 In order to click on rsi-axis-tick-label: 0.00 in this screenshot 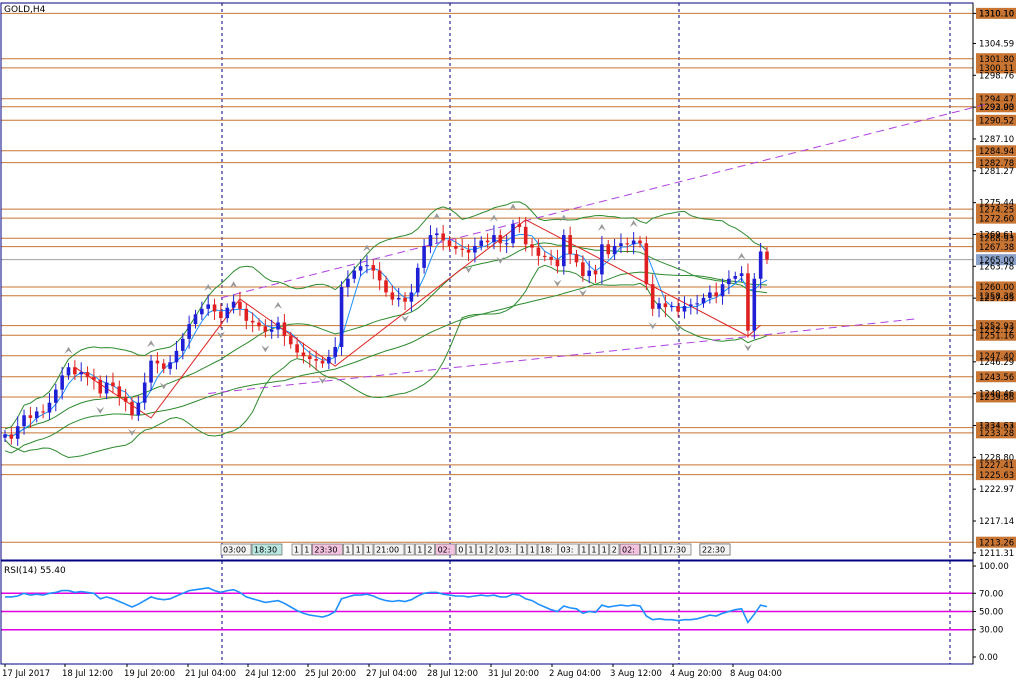, I will do `click(988, 658)`.